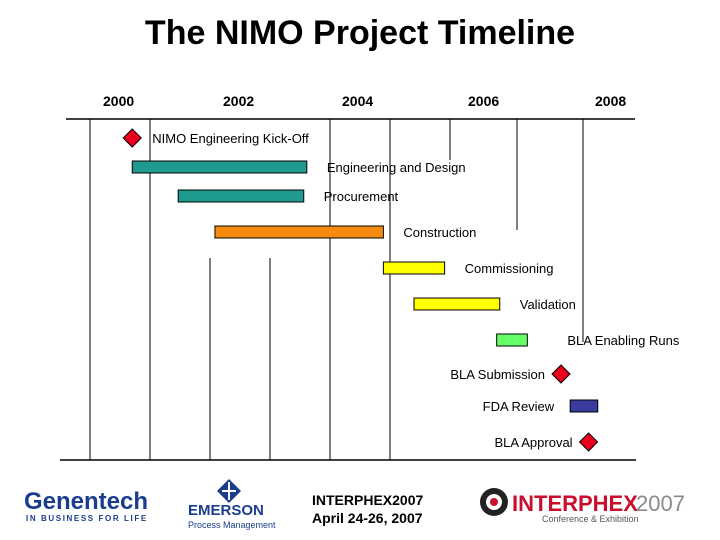  Describe the element at coordinates (575, 503) in the screenshot. I see `interphex-name: INTERPHEX` at that location.